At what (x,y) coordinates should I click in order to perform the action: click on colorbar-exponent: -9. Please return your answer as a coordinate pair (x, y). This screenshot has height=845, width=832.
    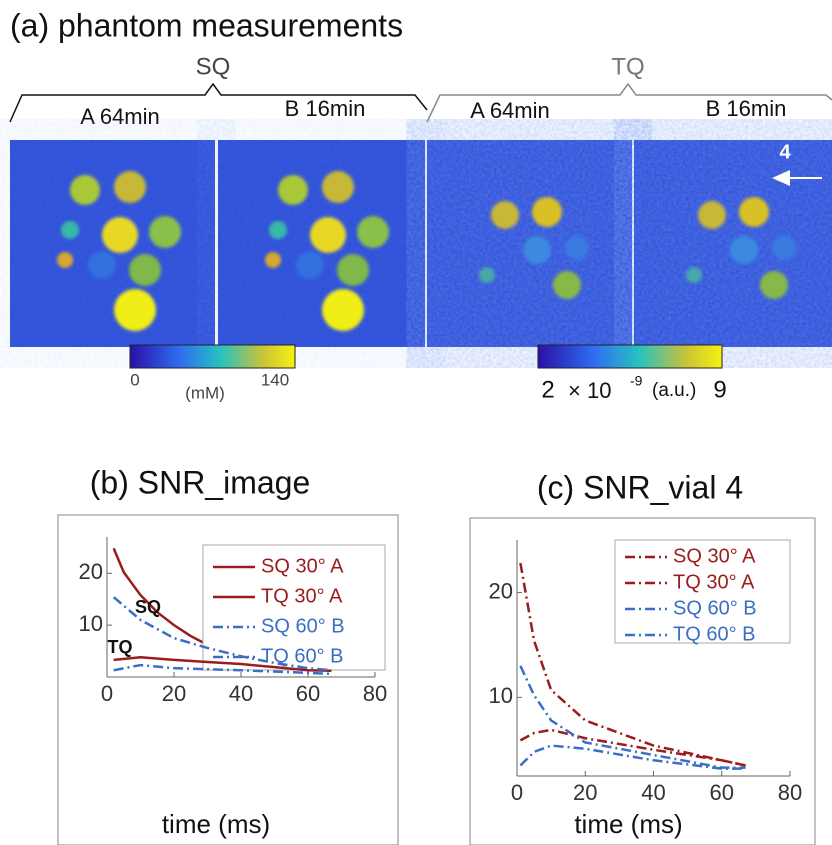
    Looking at the image, I should click on (636, 381).